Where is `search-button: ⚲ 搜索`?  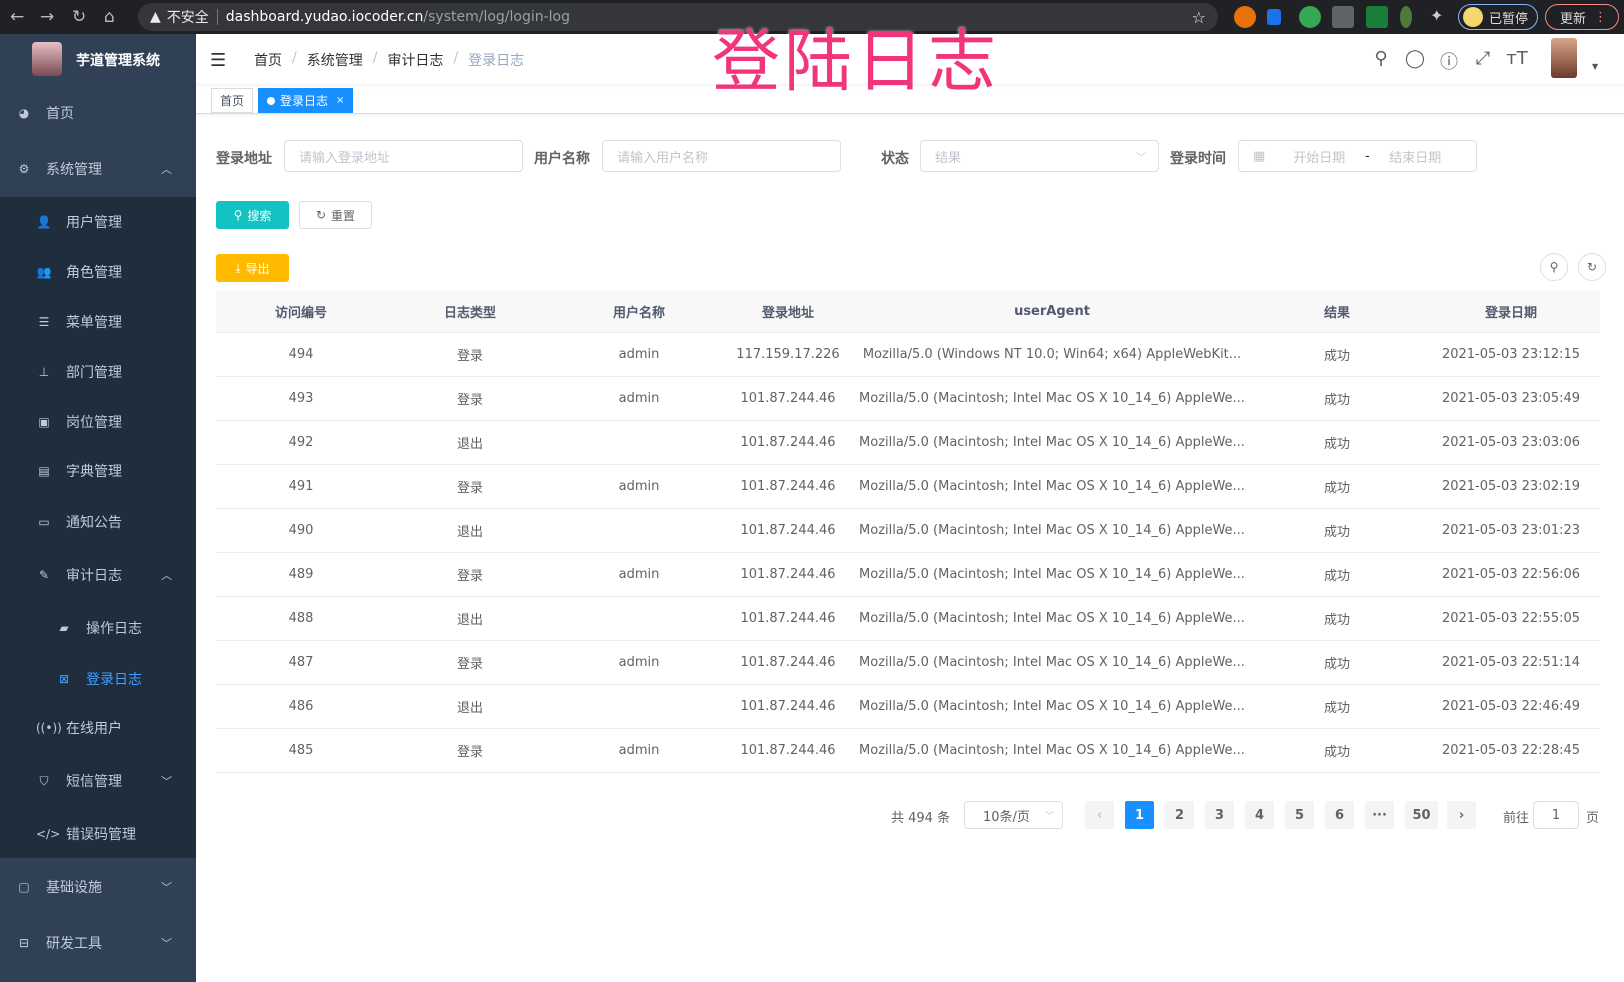
search-button: ⚲ 搜索 is located at coordinates (252, 215).